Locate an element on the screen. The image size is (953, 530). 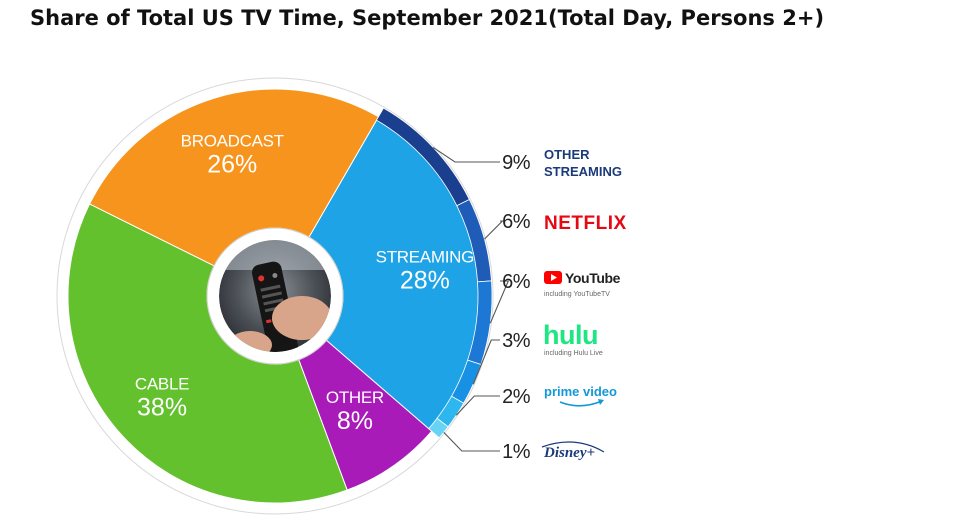
slice-name-other: OTHER is located at coordinates (355, 397).